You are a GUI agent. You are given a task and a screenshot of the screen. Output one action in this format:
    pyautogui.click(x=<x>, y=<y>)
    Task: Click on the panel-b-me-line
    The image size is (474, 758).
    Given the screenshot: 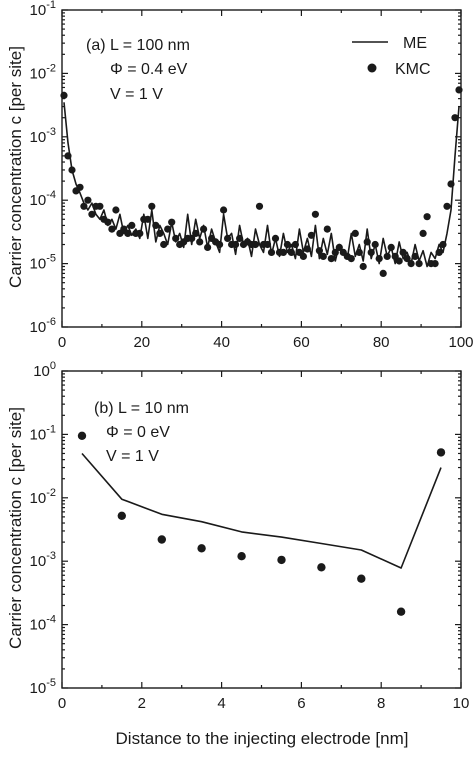 What is the action you would take?
    pyautogui.click(x=261, y=510)
    